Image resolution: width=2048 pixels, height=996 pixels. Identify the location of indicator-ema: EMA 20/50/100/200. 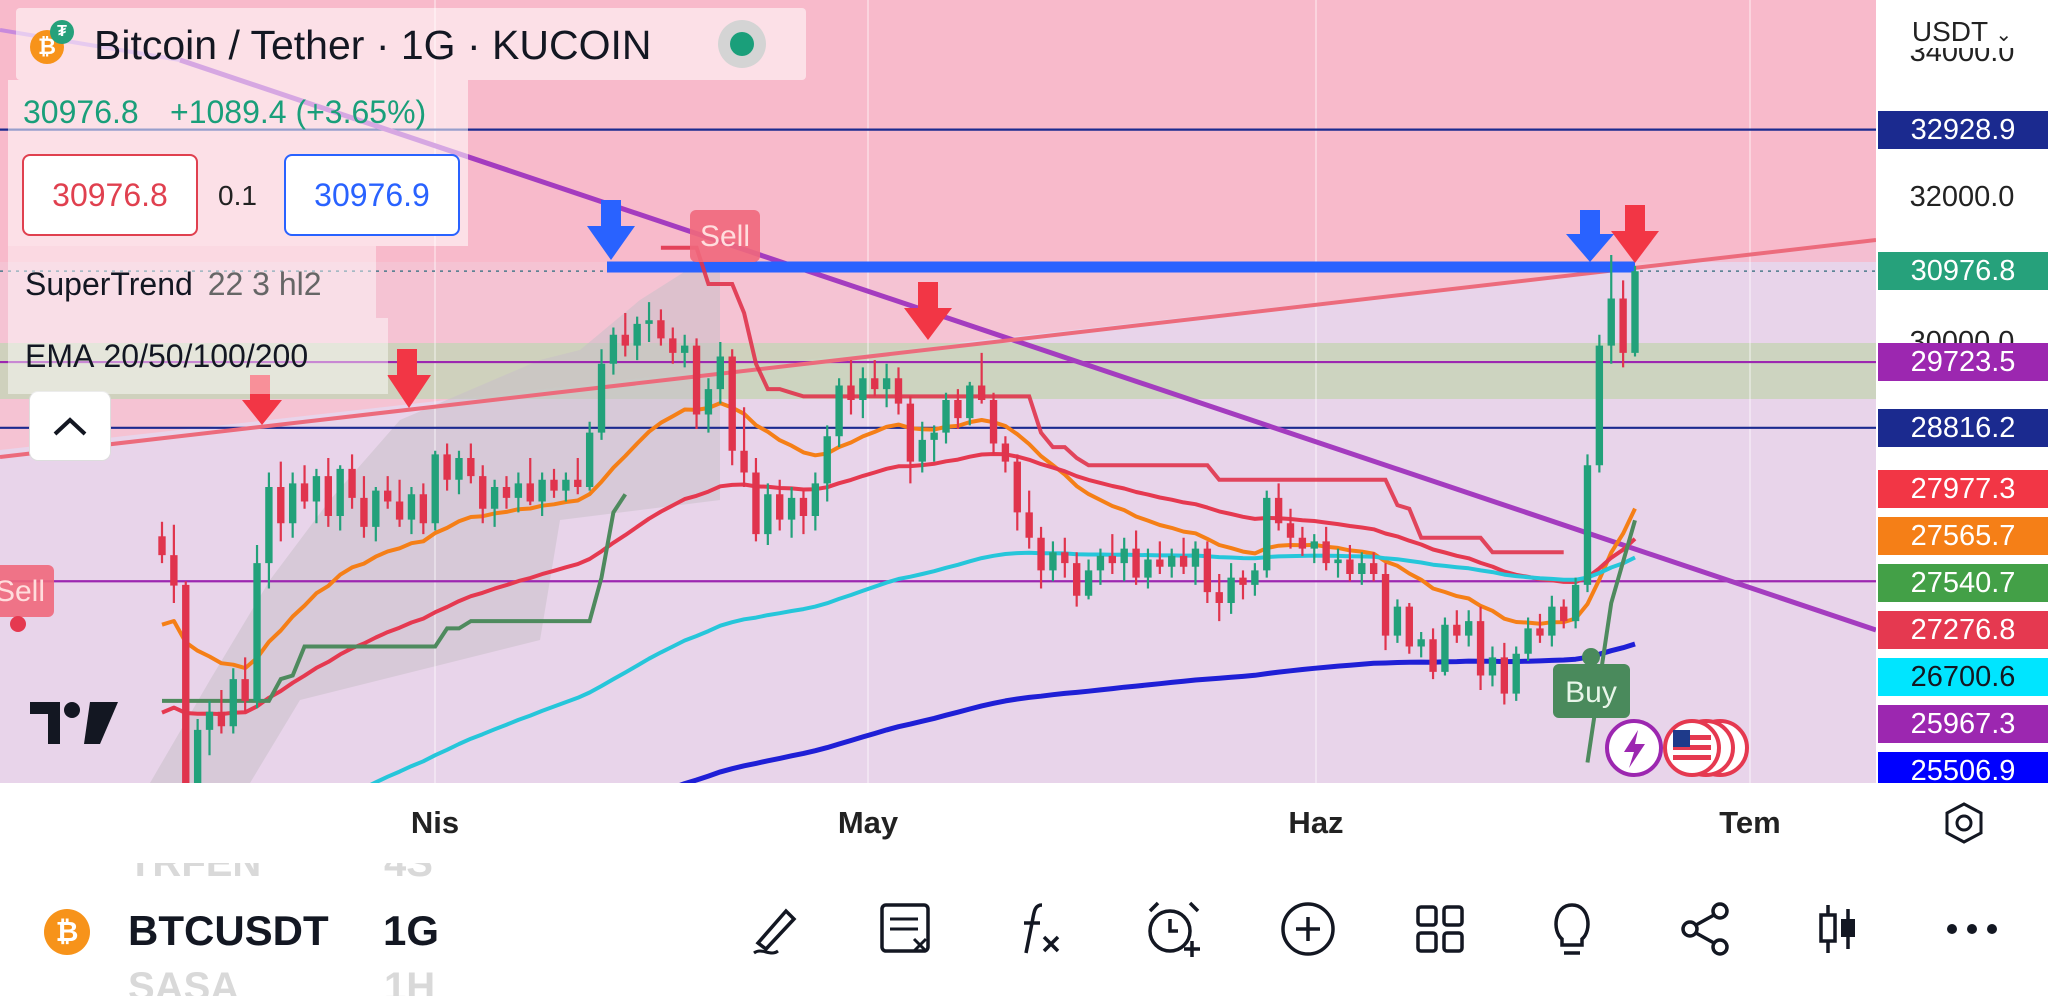
(198, 356).